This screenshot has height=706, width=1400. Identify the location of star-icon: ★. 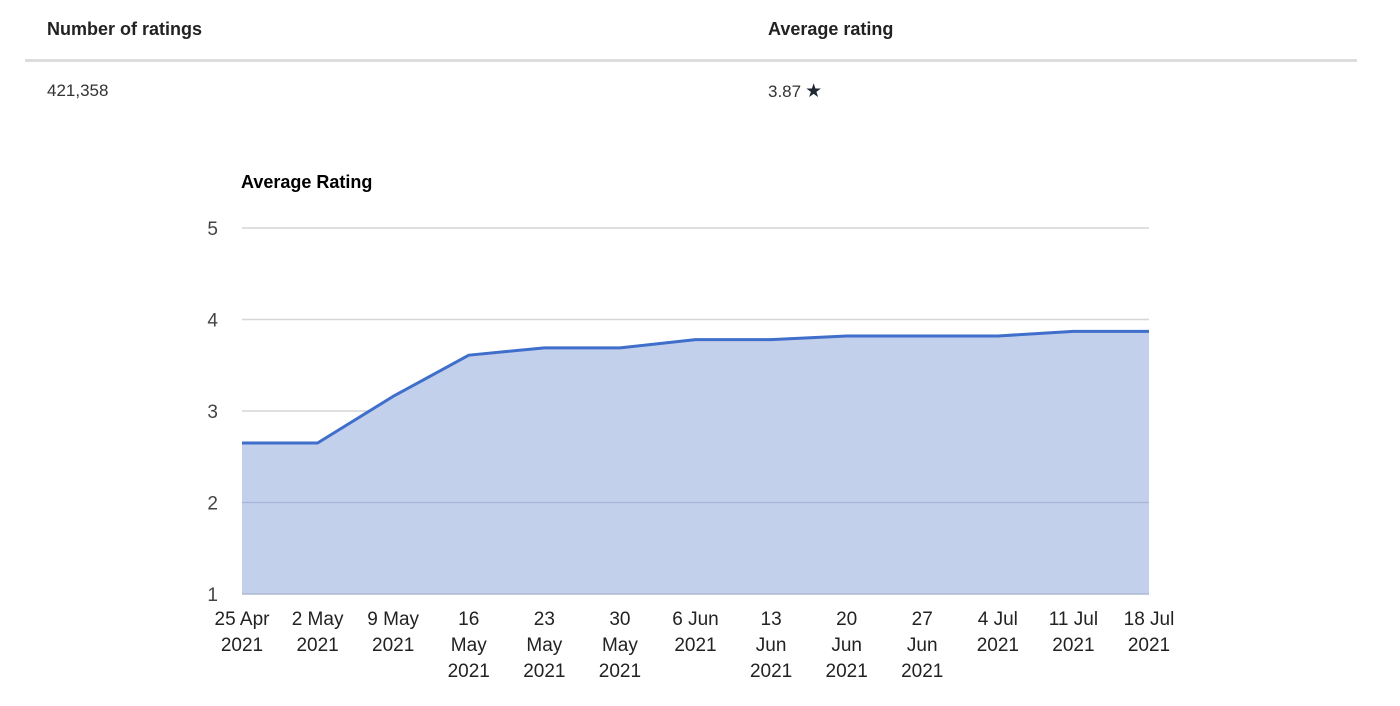
(814, 91).